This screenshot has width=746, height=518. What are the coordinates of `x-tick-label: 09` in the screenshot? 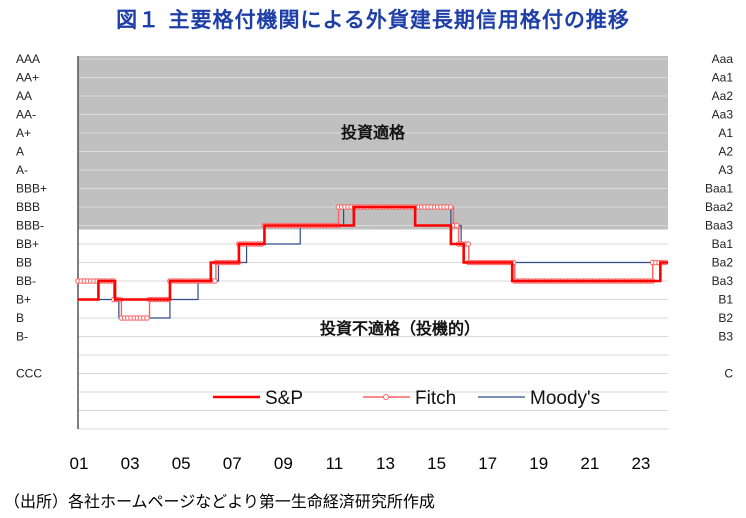 It's located at (283, 463).